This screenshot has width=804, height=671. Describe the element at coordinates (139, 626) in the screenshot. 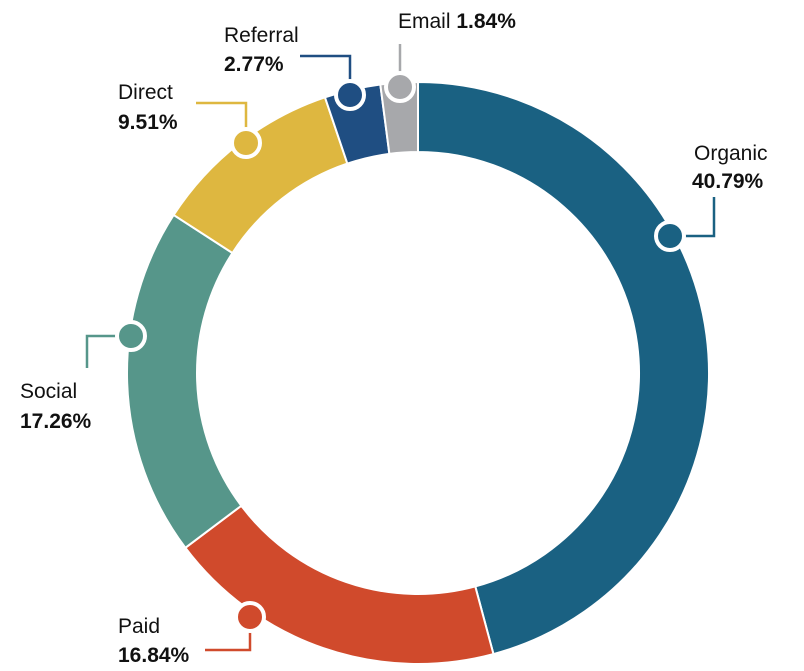

I see `segment-label: Paid` at that location.